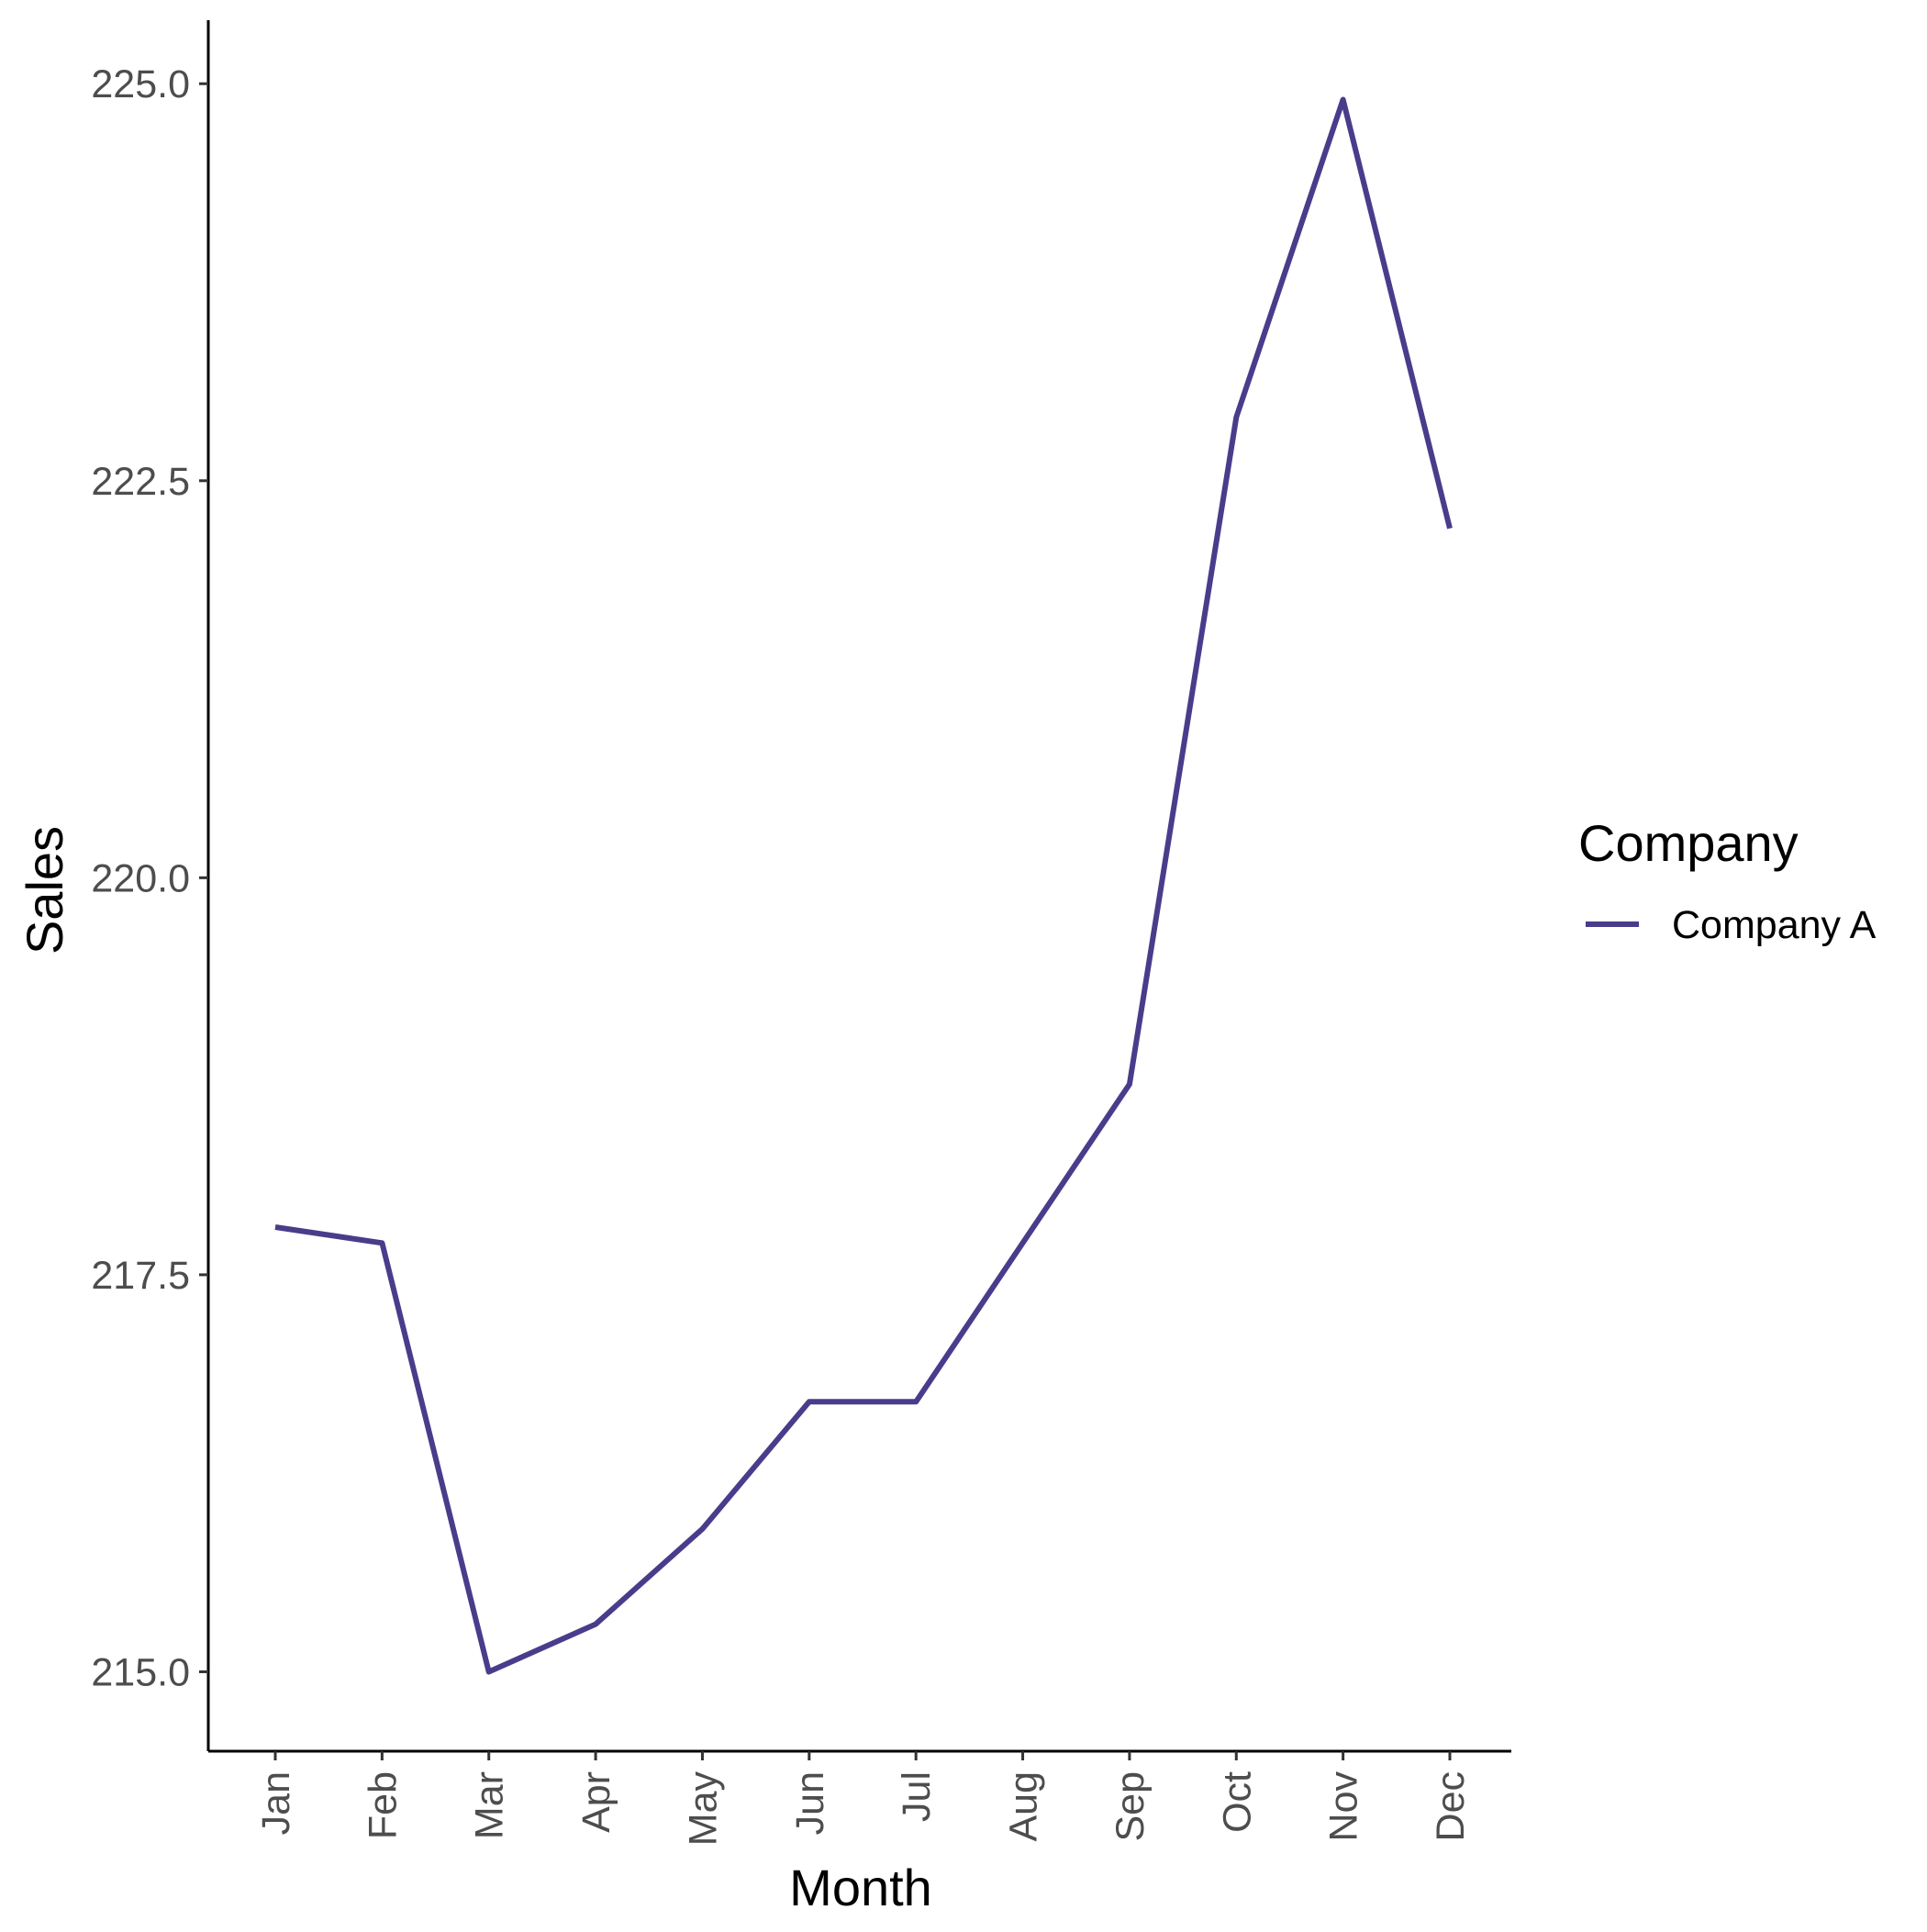 Image resolution: width=1927 pixels, height=1932 pixels. I want to click on x-axis-title: Month, so click(860, 1888).